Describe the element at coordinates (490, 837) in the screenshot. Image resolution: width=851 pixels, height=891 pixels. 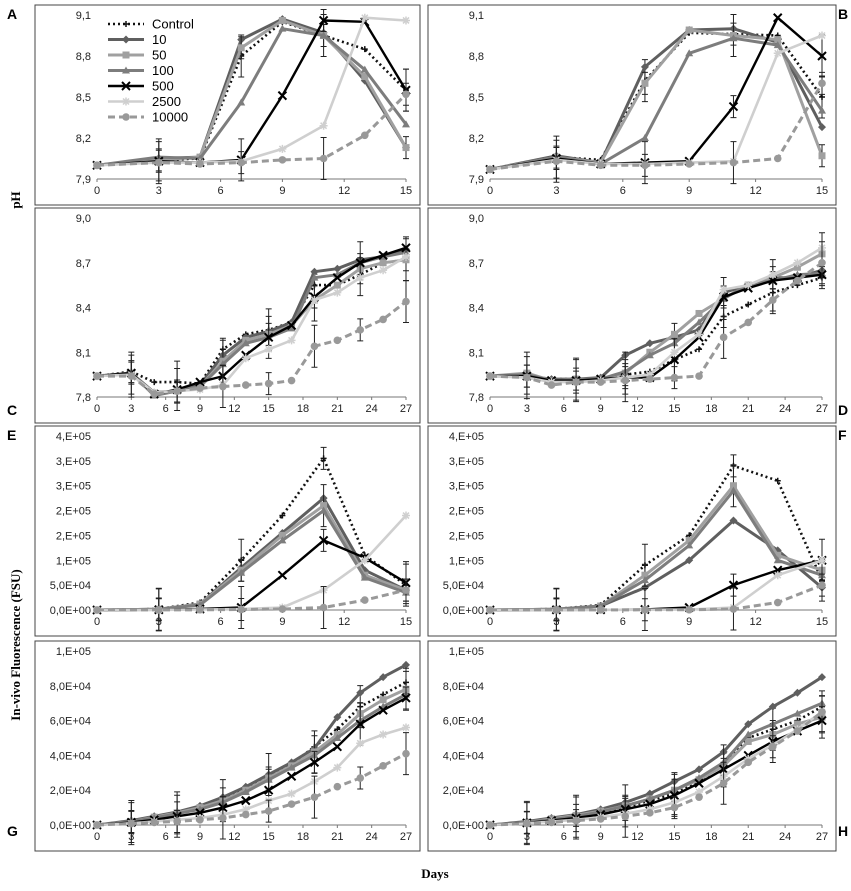
I see `x-tick-label: 0` at that location.